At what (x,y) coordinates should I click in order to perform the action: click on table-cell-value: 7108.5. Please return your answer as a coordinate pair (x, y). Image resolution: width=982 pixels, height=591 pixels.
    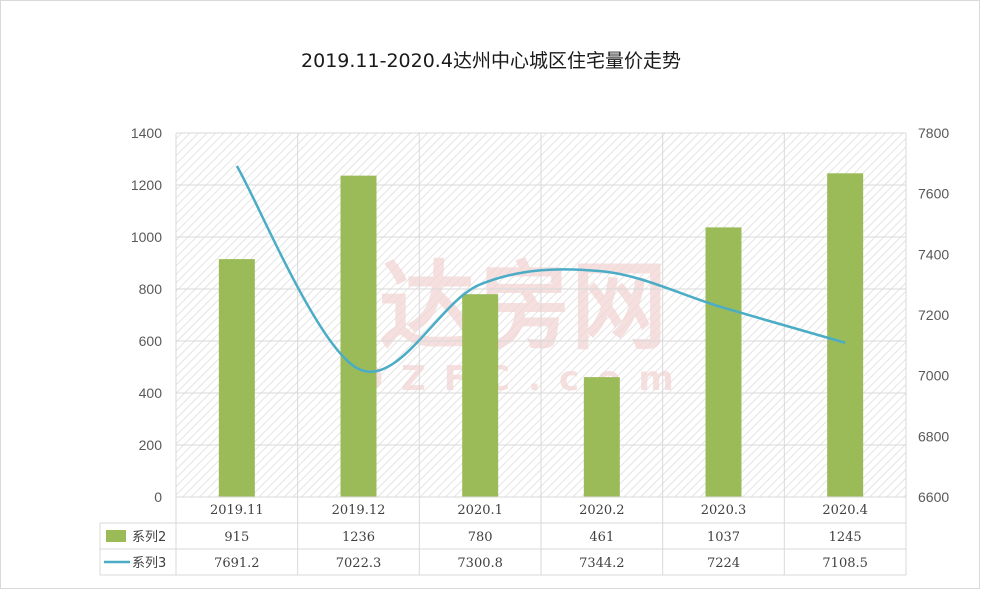
    Looking at the image, I should click on (845, 563).